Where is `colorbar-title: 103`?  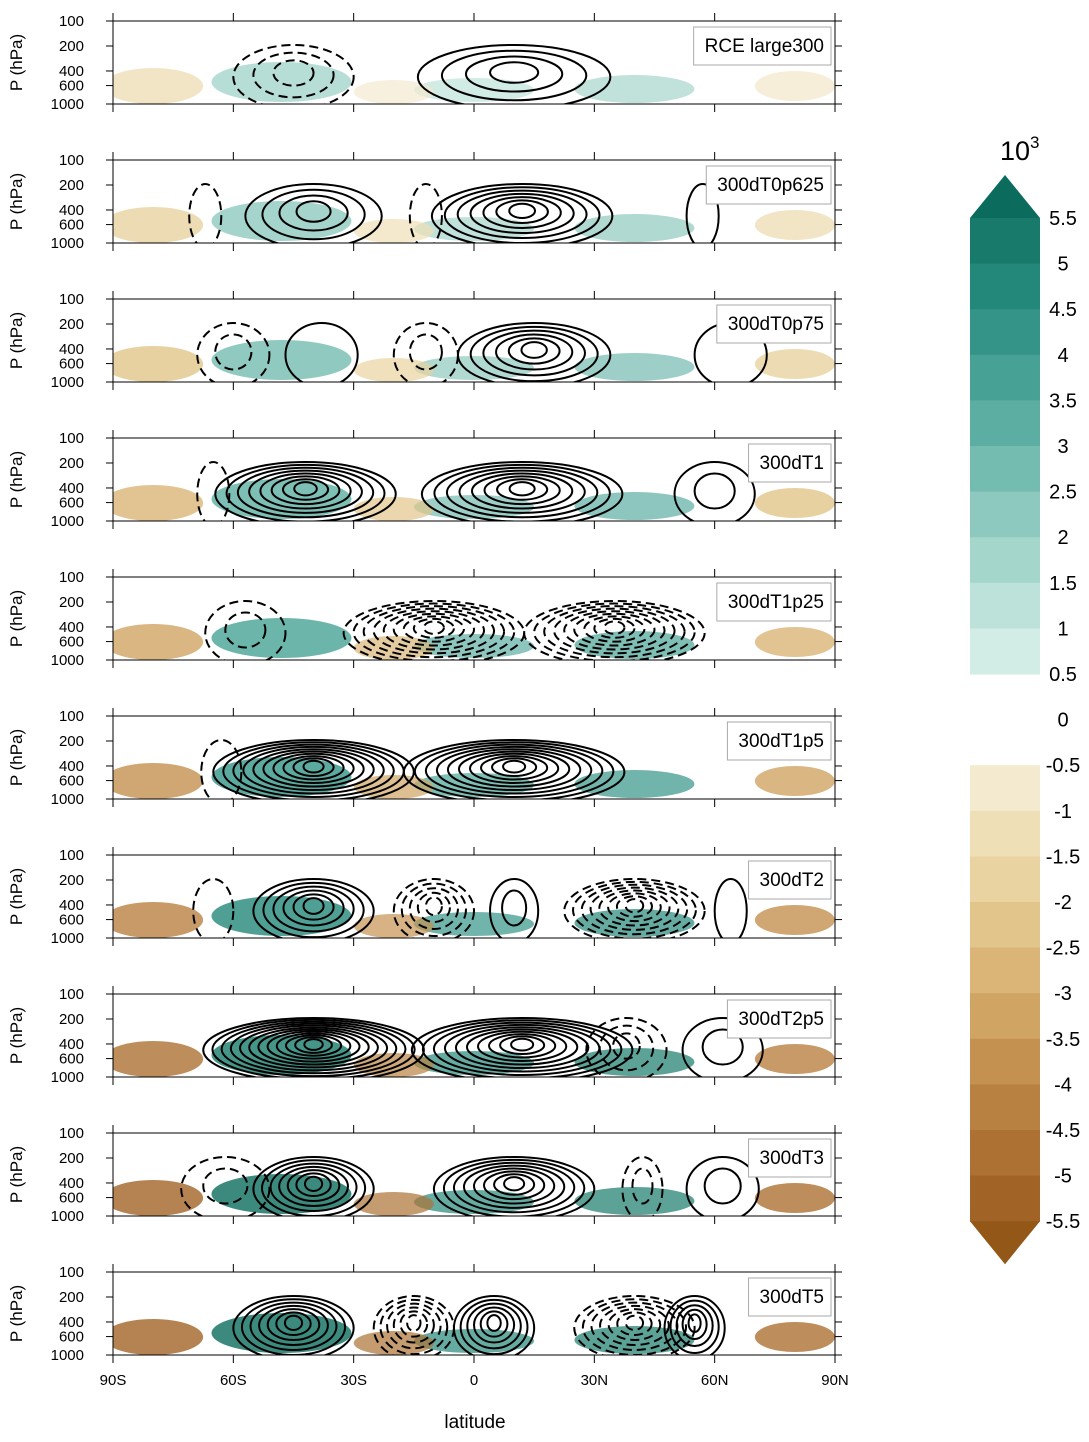
colorbar-title: 103 is located at coordinates (1020, 149).